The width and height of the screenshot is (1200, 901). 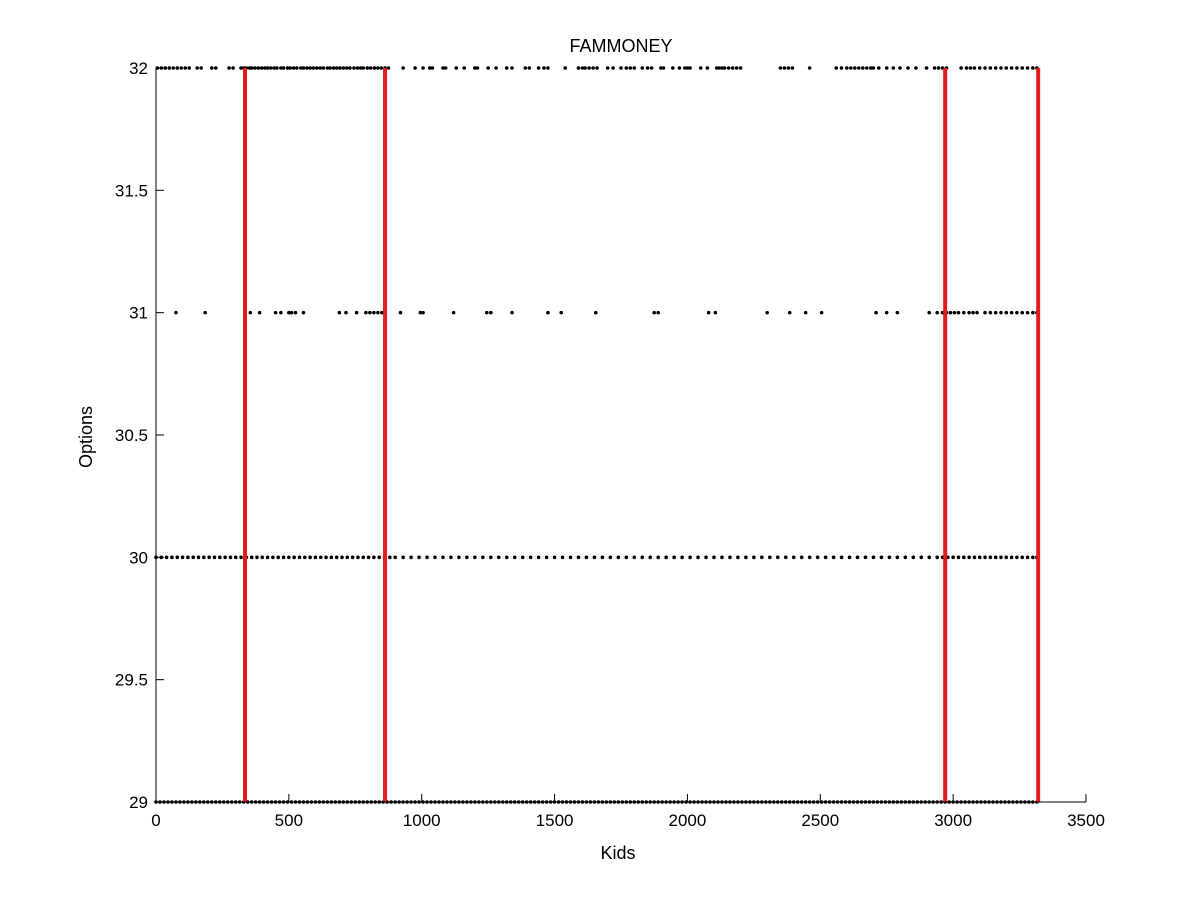 I want to click on y-ticks: 29 29.5 30 30.5 31 31.5 32, so click(x=139, y=435).